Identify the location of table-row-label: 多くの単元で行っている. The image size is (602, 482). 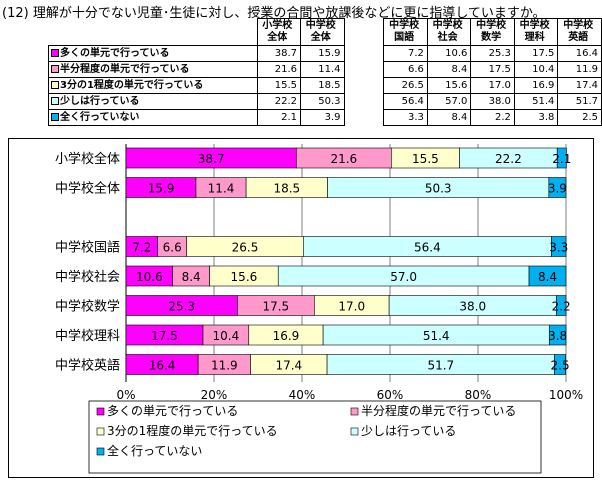
(153, 53).